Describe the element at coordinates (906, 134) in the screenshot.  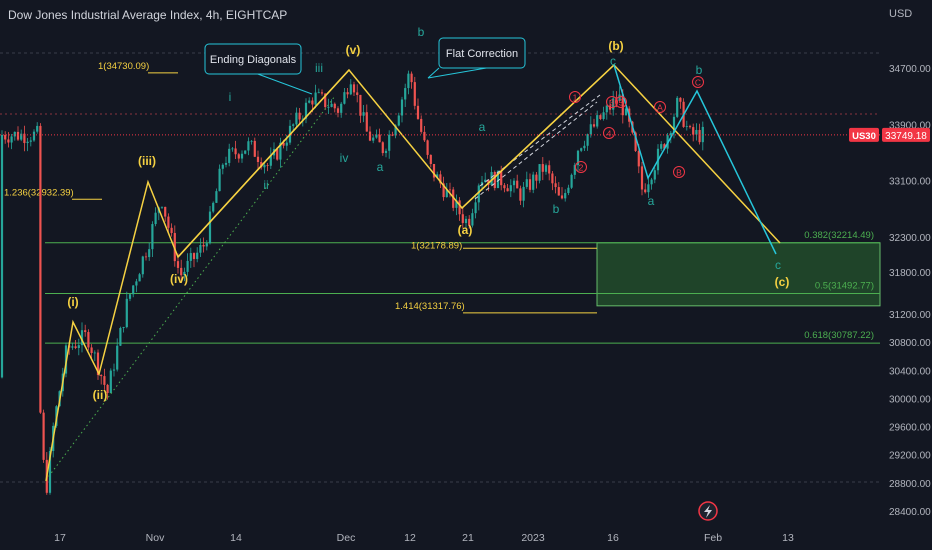
I see `price-tag-bg` at that location.